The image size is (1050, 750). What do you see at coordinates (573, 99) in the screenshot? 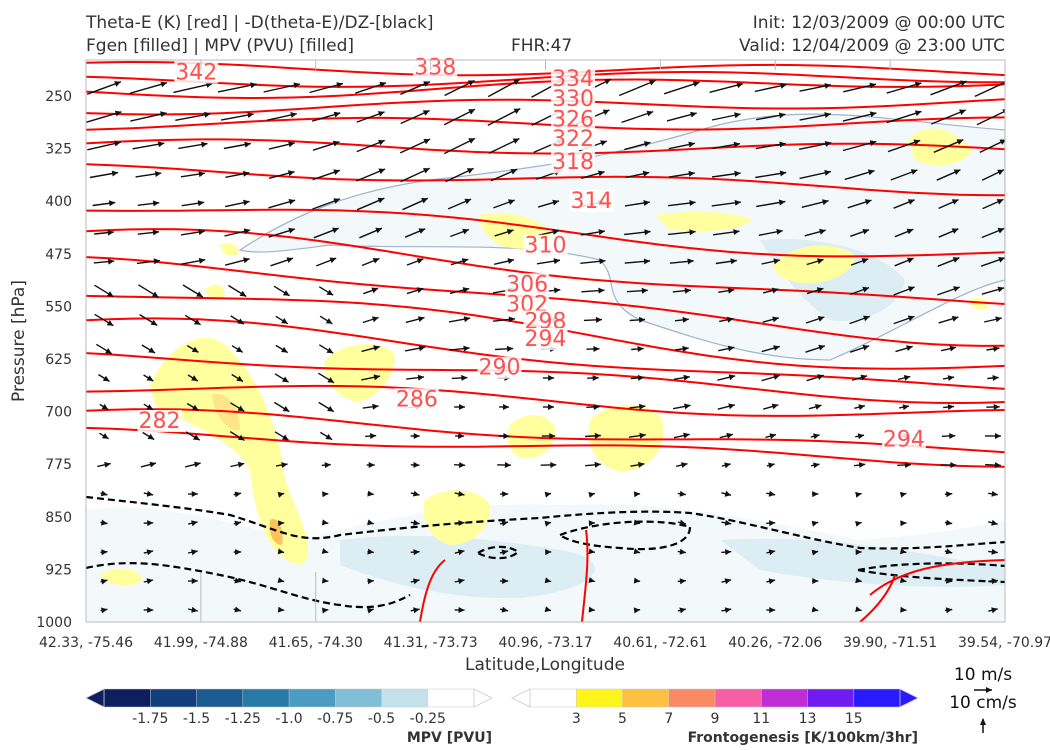
I see `theta-e-label: 330` at bounding box center [573, 99].